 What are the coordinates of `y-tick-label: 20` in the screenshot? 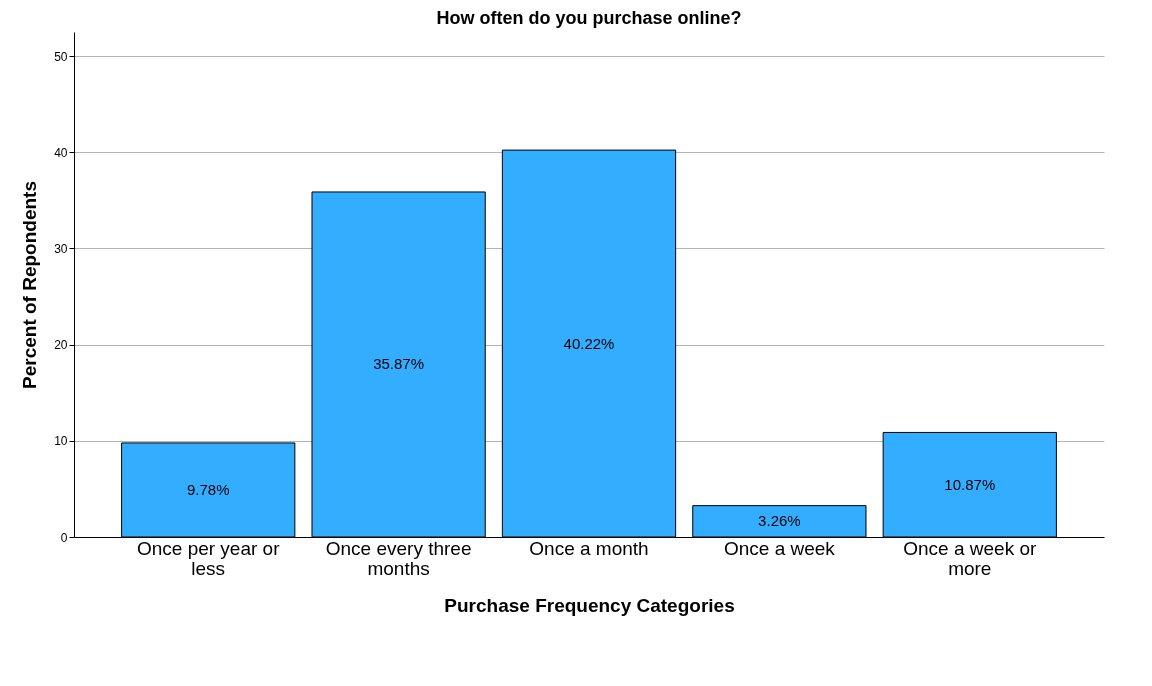 It's located at (61, 345).